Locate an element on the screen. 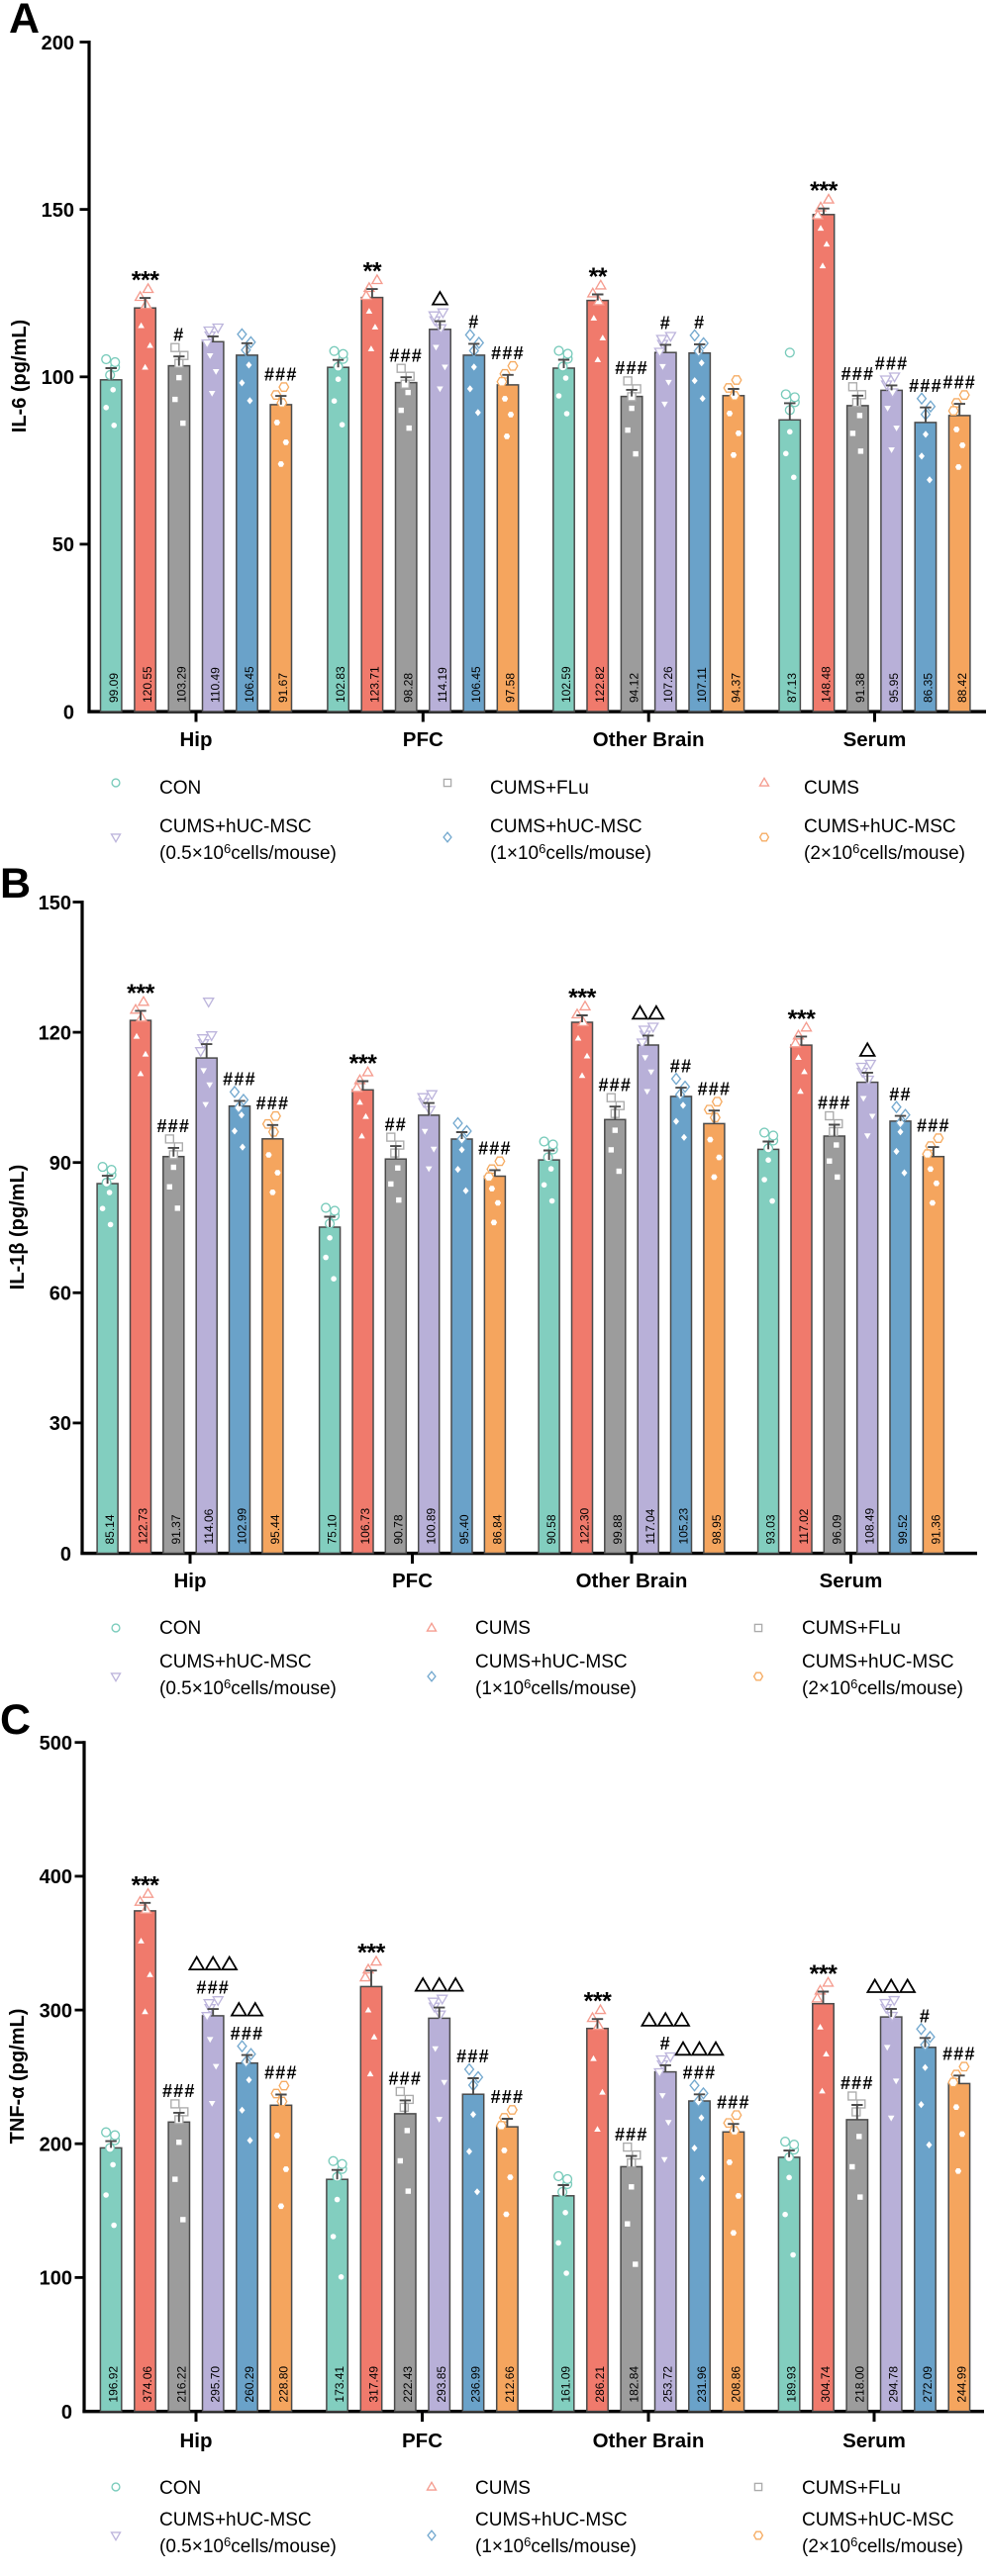 The image size is (988, 2576). svg-text: 218.00 is located at coordinates (859, 2384).